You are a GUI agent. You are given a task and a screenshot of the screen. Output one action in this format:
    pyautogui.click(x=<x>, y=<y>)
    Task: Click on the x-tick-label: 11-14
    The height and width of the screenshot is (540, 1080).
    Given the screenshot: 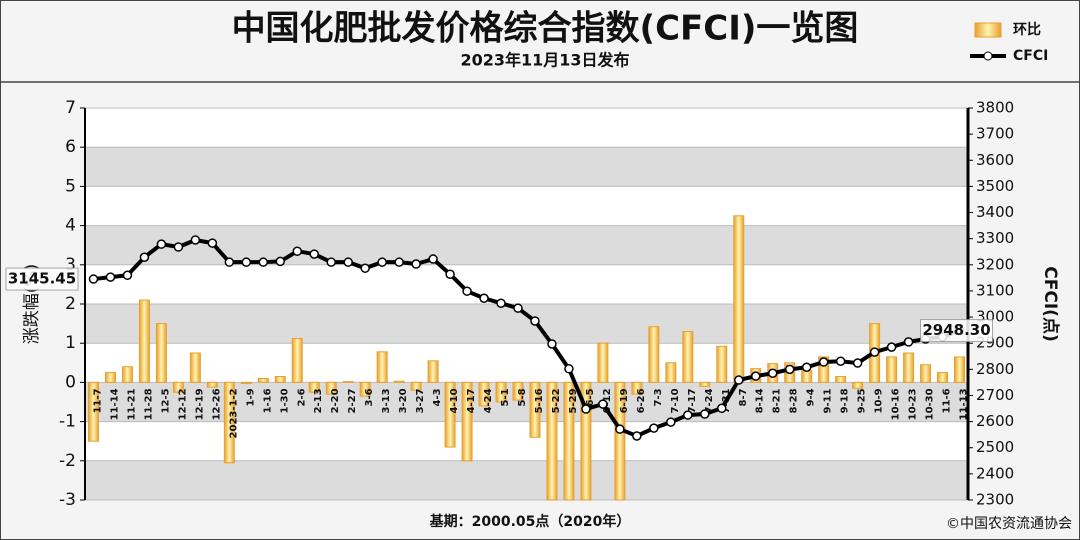 What is the action you would take?
    pyautogui.click(x=114, y=404)
    